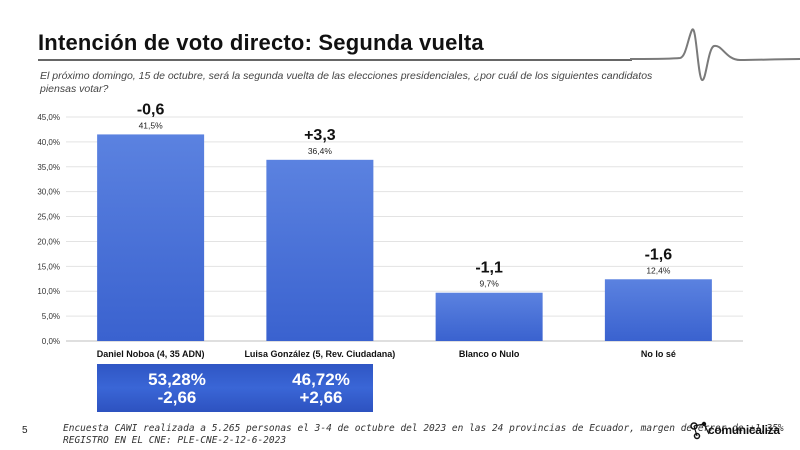 The width and height of the screenshot is (800, 450). Describe the element at coordinates (321, 397) in the screenshot. I see `gonzalez-valid-change: +2,66` at that location.